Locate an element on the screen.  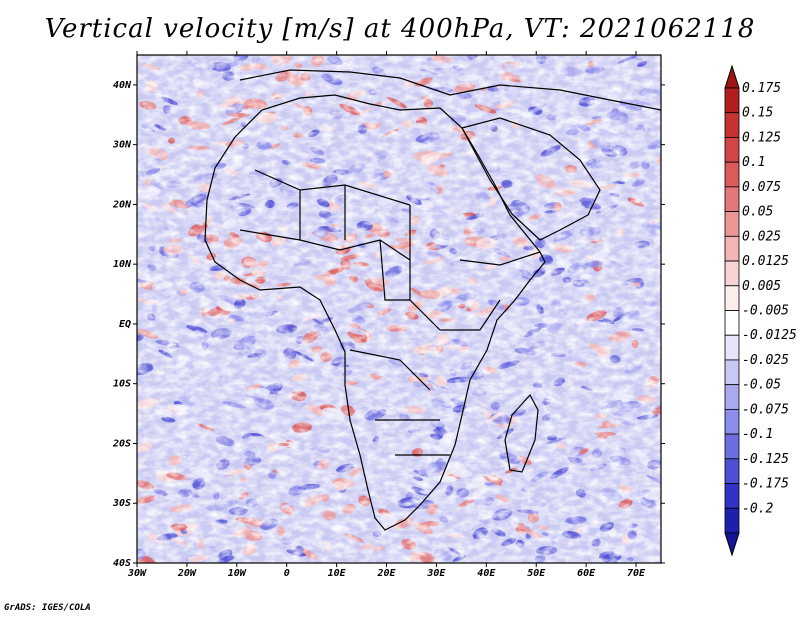
lon-tick-label: 20W is located at coordinates (187, 573).